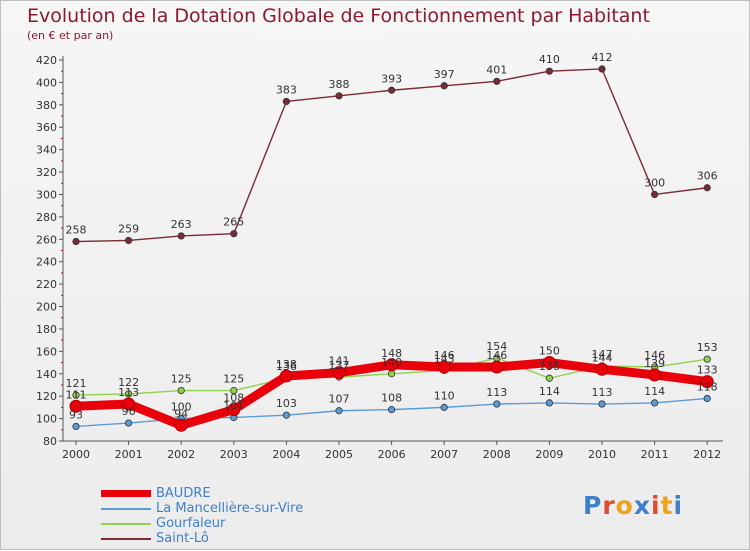 This screenshot has height=551, width=750. I want to click on data-label: 143, so click(444, 358).